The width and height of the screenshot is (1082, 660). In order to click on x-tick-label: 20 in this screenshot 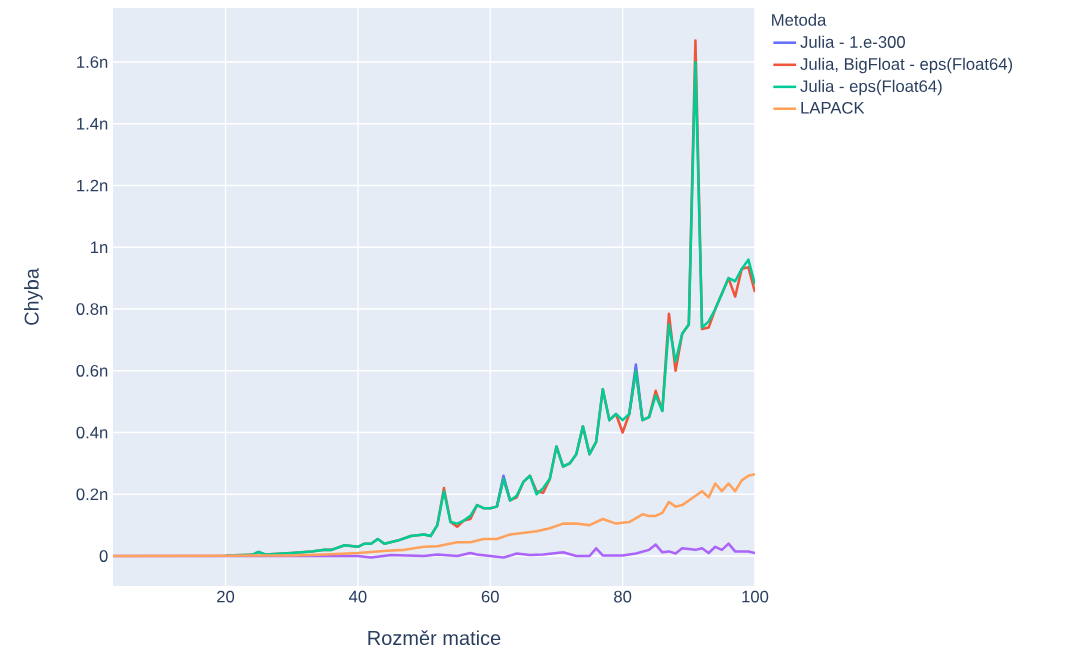, I will do `click(226, 596)`.